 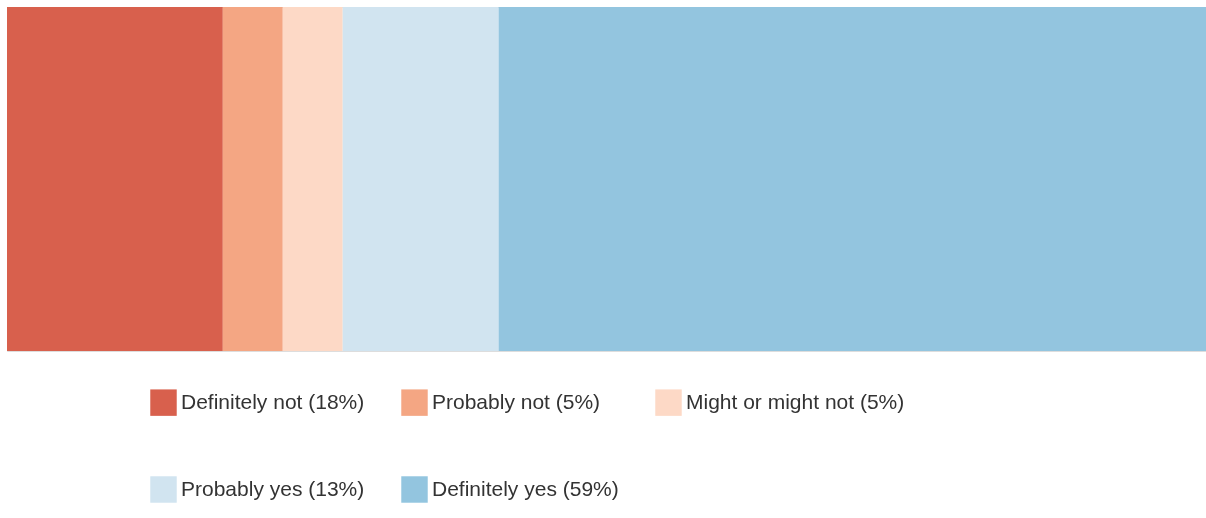 What do you see at coordinates (525, 488) in the screenshot?
I see `legend-label: Definitely yes (59%)` at bounding box center [525, 488].